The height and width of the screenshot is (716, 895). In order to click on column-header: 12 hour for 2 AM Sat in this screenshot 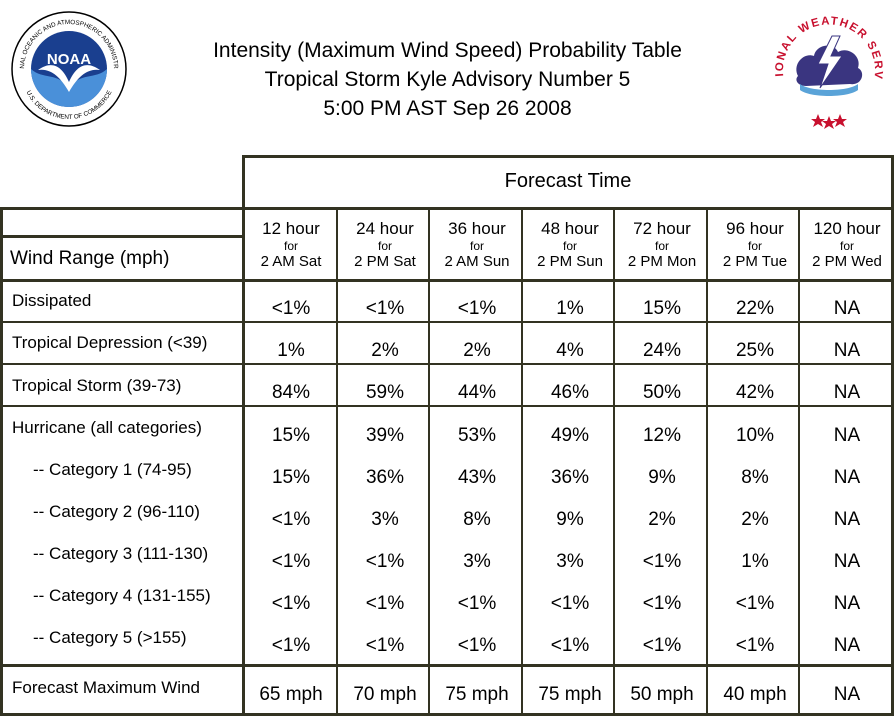, I will do `click(291, 244)`.